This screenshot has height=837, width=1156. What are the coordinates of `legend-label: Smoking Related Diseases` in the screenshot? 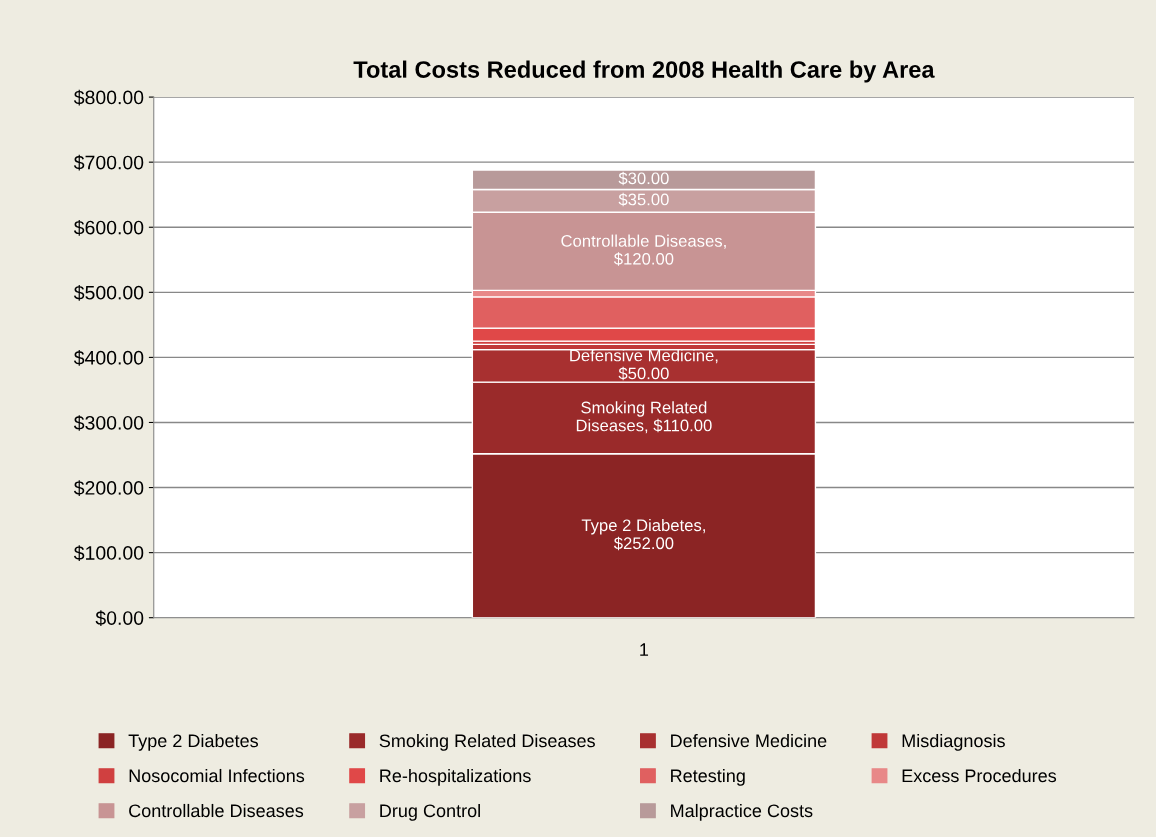 It's located at (487, 742).